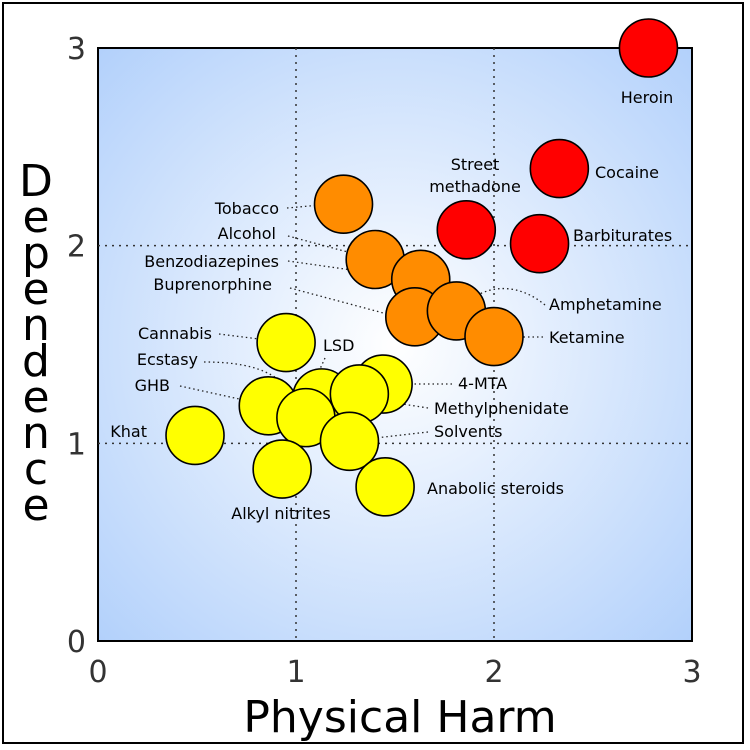  Describe the element at coordinates (282, 469) in the screenshot. I see `bubble-alkyl-nitrites` at that location.